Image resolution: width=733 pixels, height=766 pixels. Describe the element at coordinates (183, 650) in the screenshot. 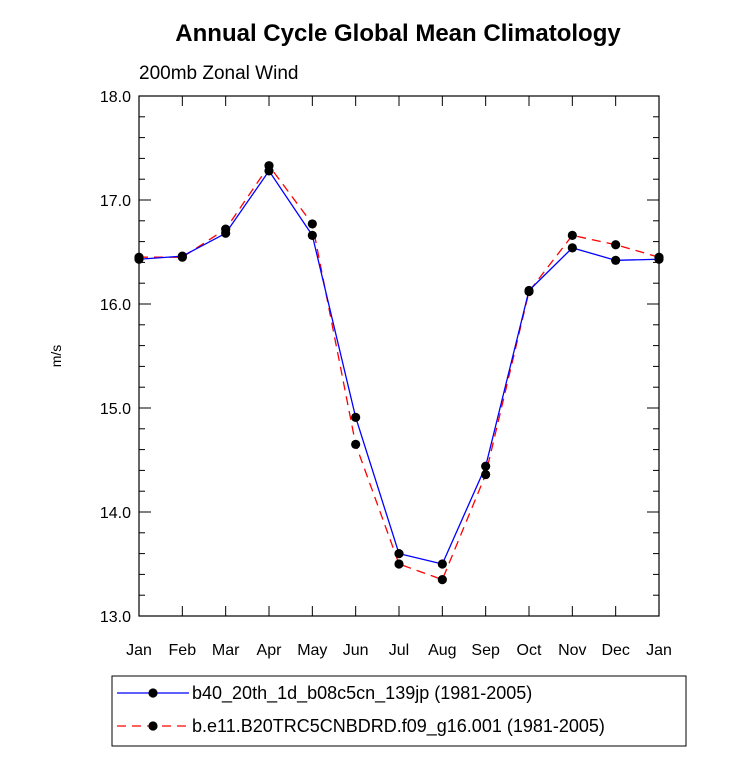

I see `x-tick-label: Feb` at that location.